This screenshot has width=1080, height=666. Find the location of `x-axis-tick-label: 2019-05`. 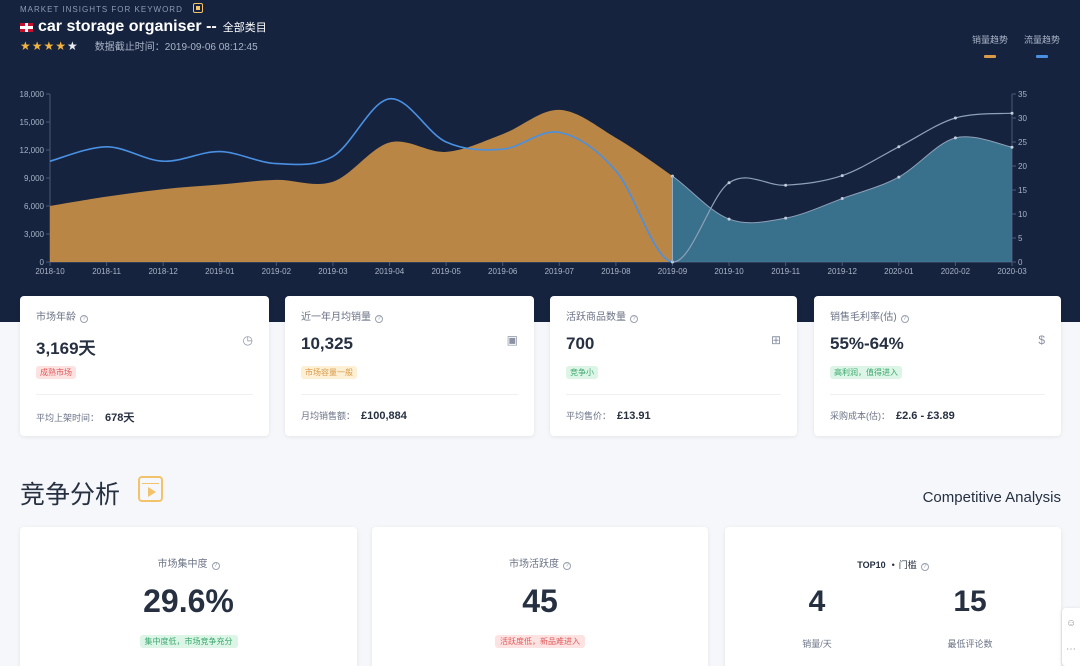

x-axis-tick-label: 2019-05 is located at coordinates (446, 271).